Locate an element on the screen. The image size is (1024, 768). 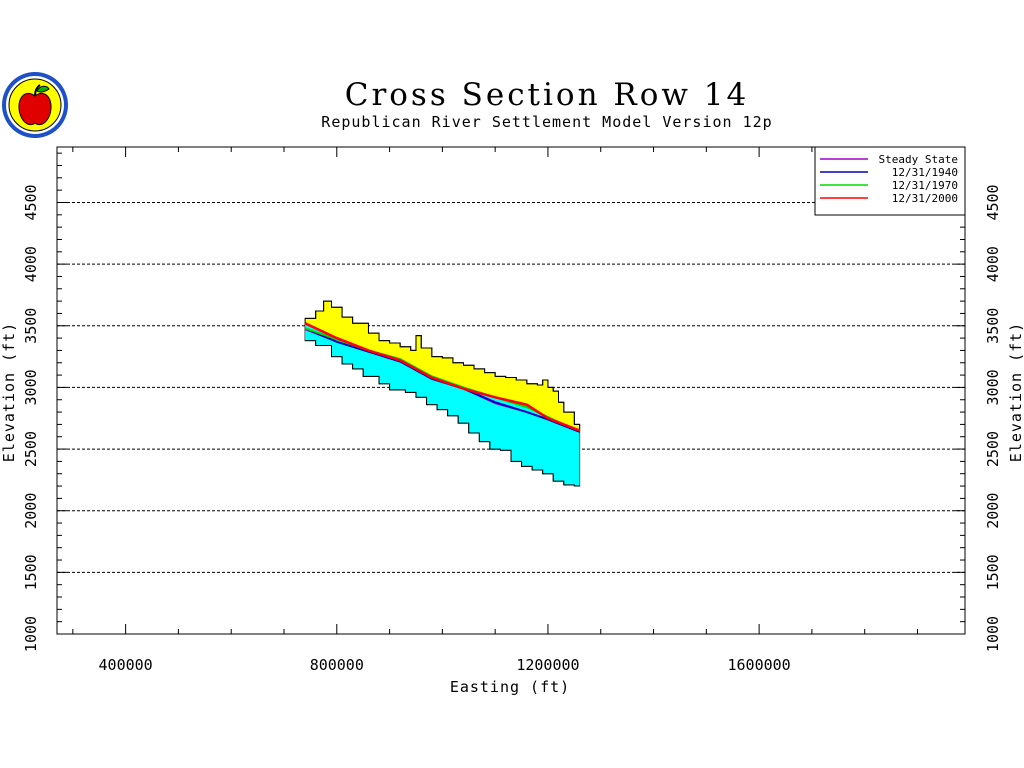
x-tick-label: 800000 is located at coordinates (337, 665).